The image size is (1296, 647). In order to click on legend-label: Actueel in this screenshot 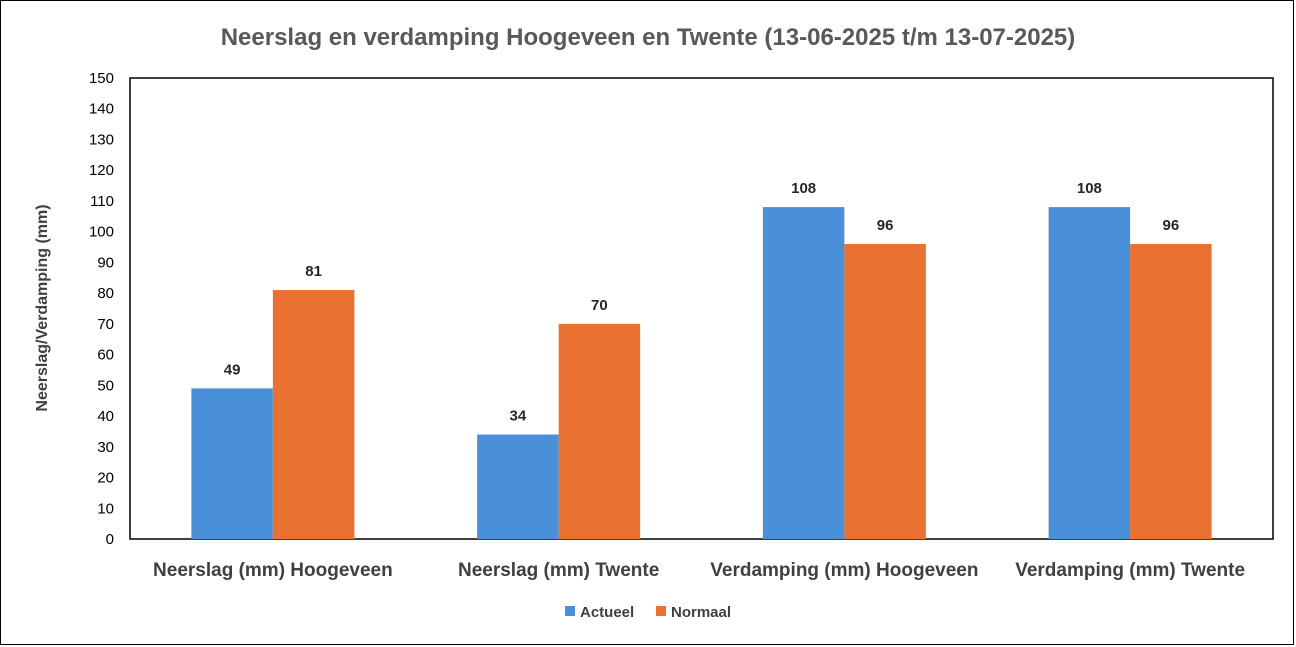, I will do `click(607, 612)`.